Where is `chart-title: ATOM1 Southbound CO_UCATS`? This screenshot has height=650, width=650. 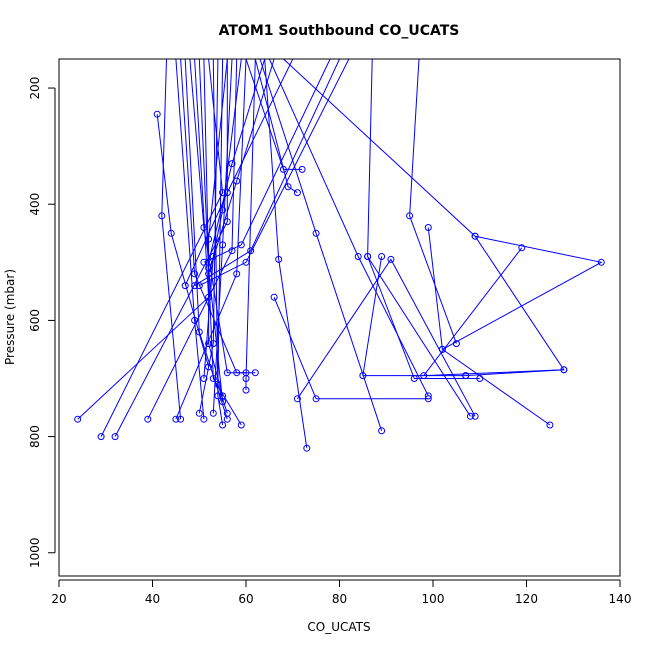 chart-title: ATOM1 Southbound CO_UCATS is located at coordinates (339, 31).